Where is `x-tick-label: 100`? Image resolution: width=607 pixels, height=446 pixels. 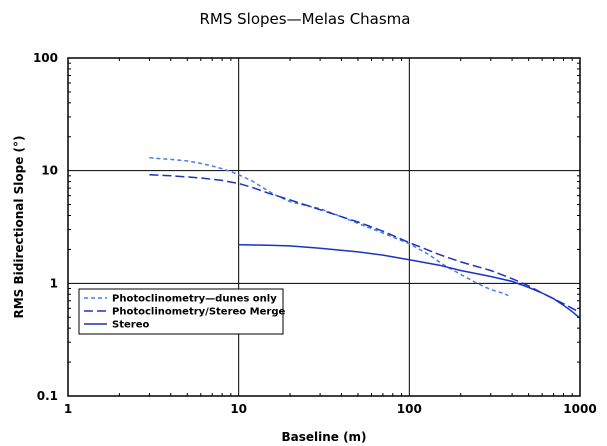
x-tick-label: 100 is located at coordinates (409, 409).